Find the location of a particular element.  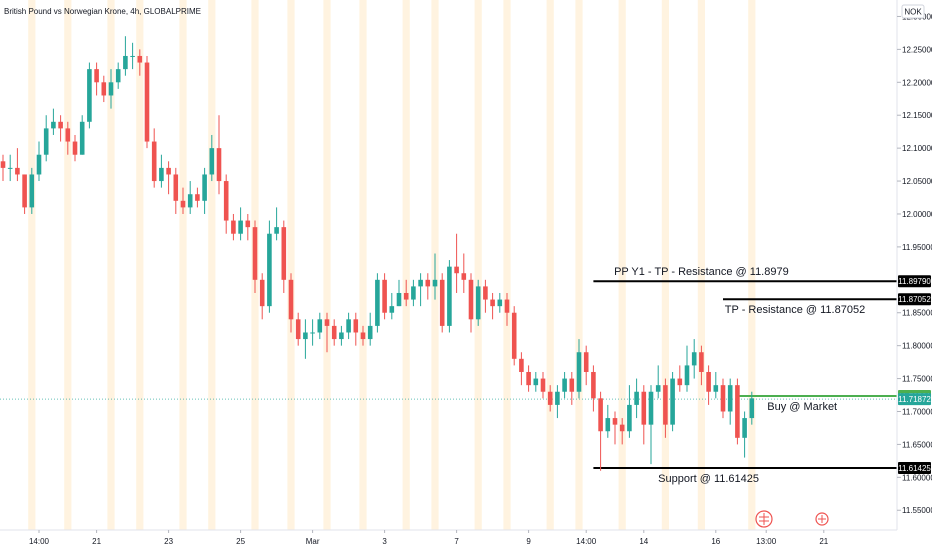

currency-box is located at coordinates (913, 11).